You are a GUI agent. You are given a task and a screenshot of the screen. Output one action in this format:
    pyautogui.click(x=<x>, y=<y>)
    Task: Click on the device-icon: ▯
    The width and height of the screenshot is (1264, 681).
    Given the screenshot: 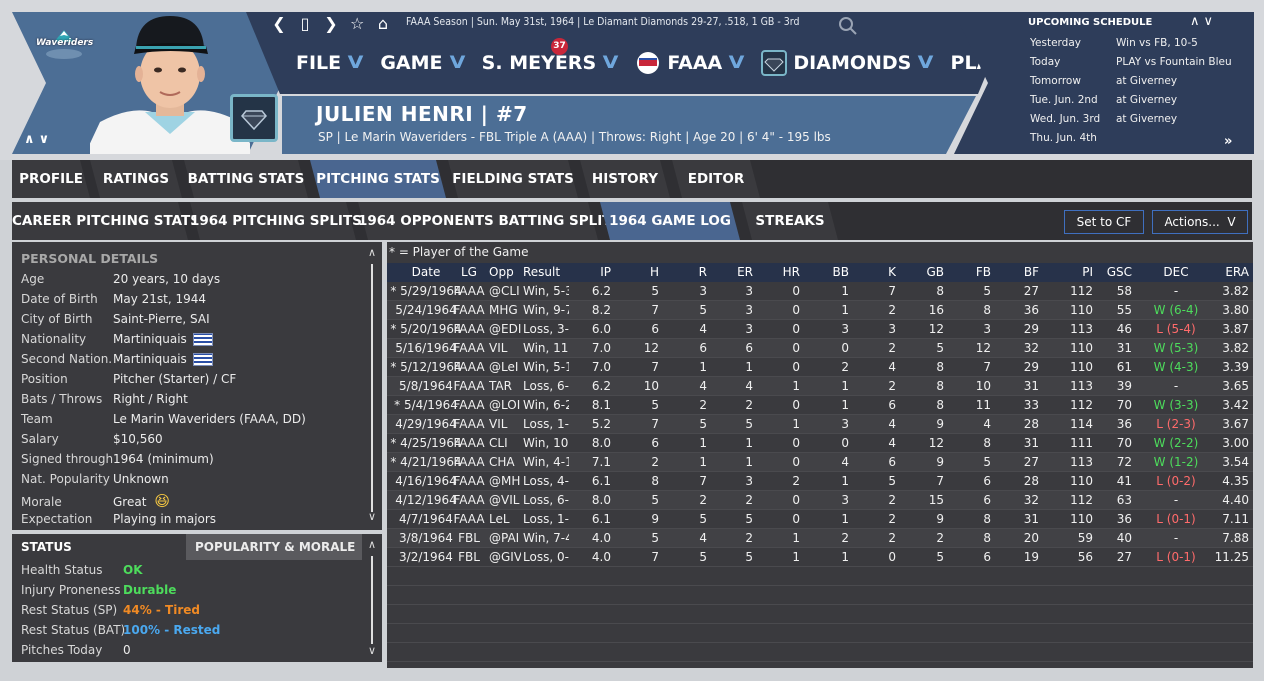 What is the action you would take?
    pyautogui.click(x=305, y=23)
    